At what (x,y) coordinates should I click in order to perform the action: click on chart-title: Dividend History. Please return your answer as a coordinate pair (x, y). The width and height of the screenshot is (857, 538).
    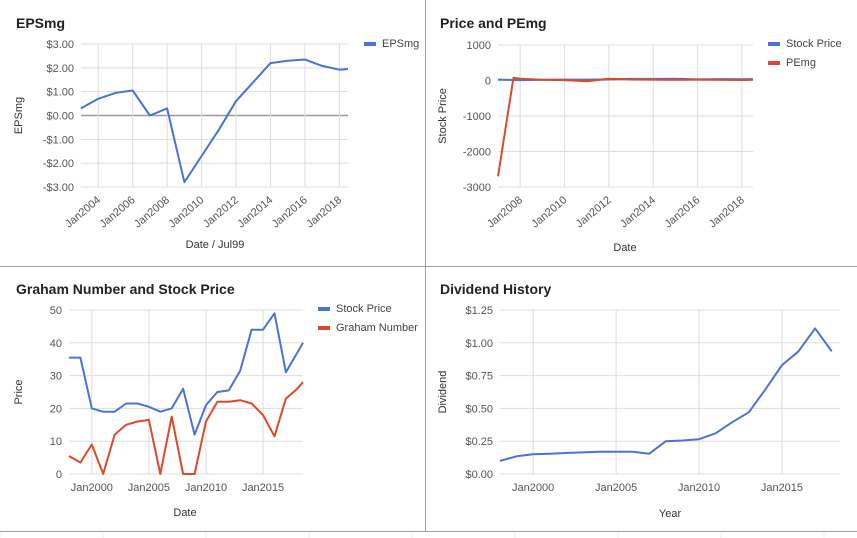
    Looking at the image, I should click on (496, 289).